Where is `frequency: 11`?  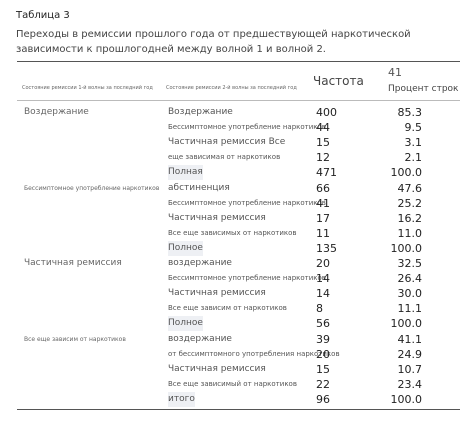 frequency: 11 is located at coordinates (323, 233).